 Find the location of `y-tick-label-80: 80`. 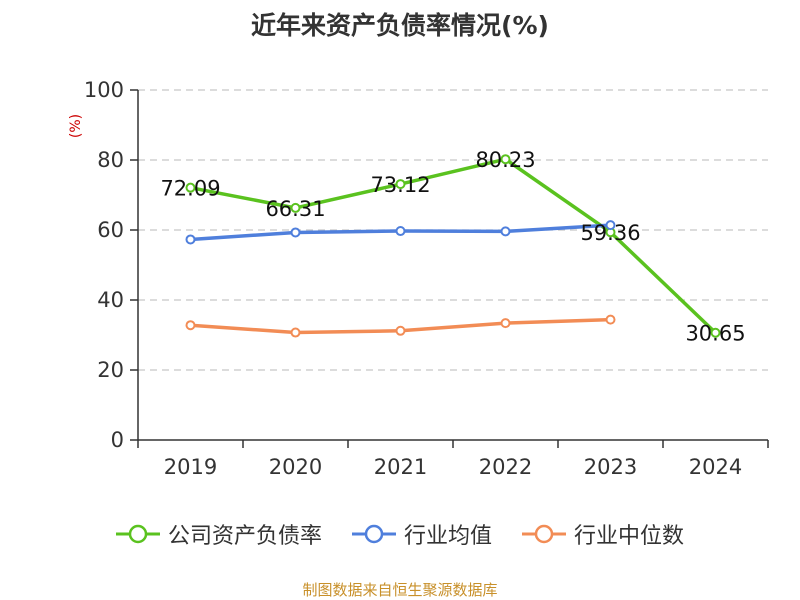

y-tick-label-80: 80 is located at coordinates (110, 160).